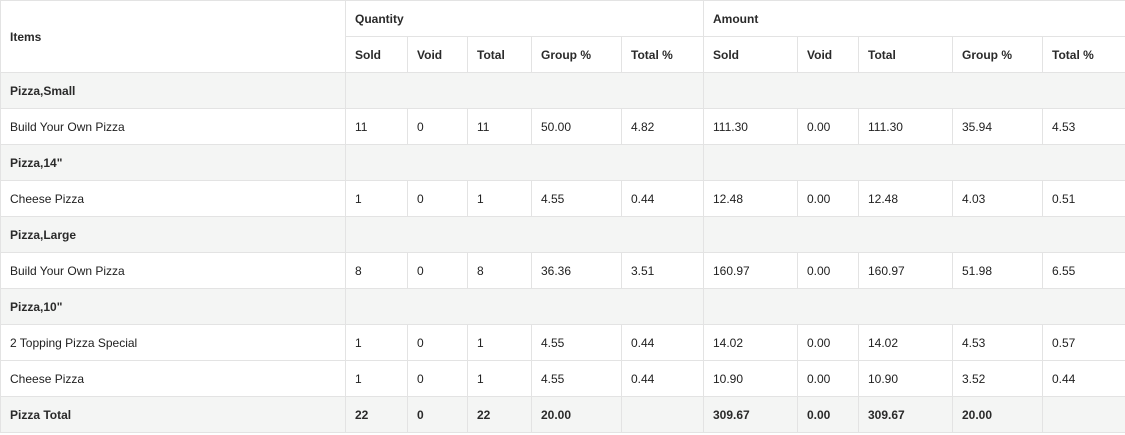 The height and width of the screenshot is (435, 1125). Describe the element at coordinates (1083, 342) in the screenshot. I see `amount-total-pct-cell: 0.57` at that location.